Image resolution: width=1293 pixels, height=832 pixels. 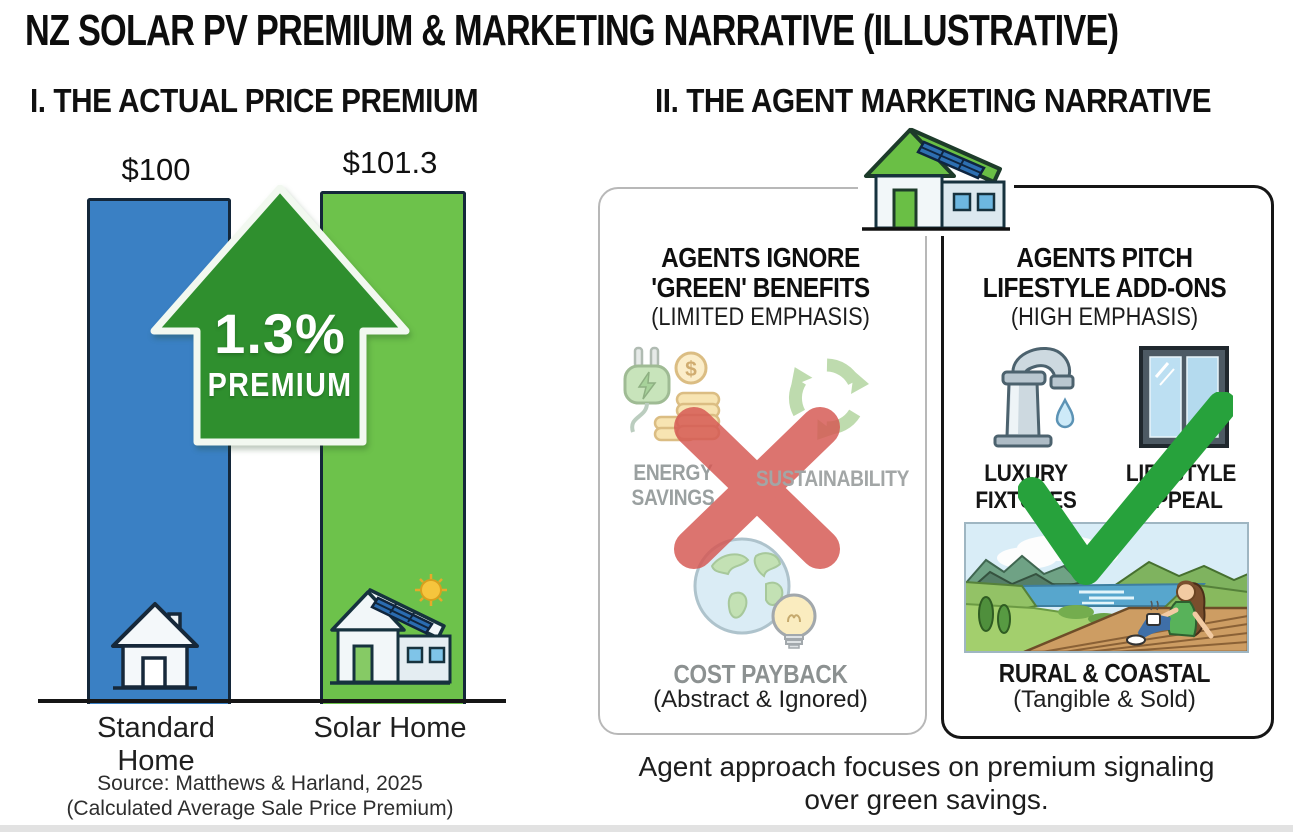 What do you see at coordinates (260, 783) in the screenshot?
I see `source-line-1: Source: Matthews & Harland, 2025` at bounding box center [260, 783].